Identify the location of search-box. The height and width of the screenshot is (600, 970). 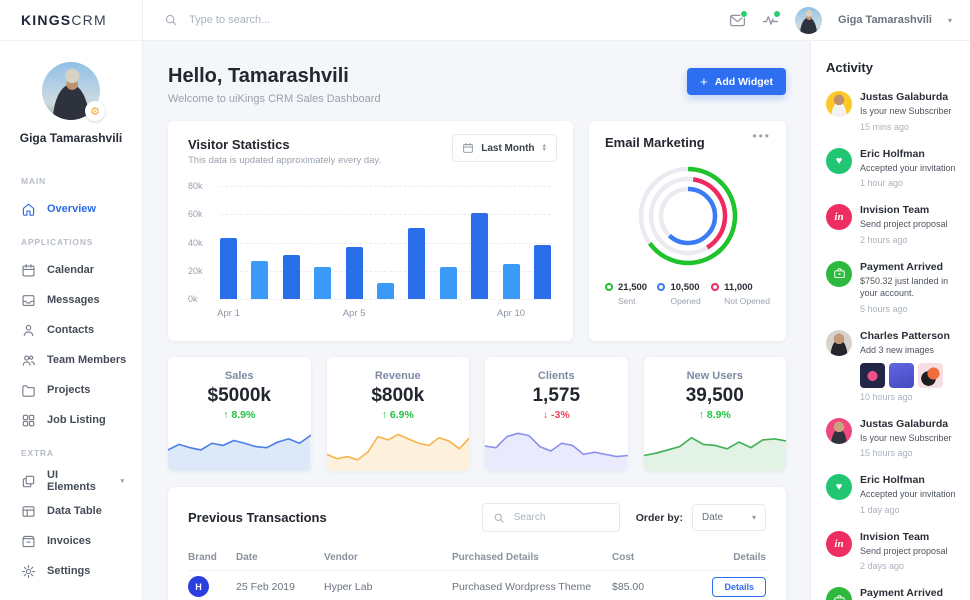
(436, 20).